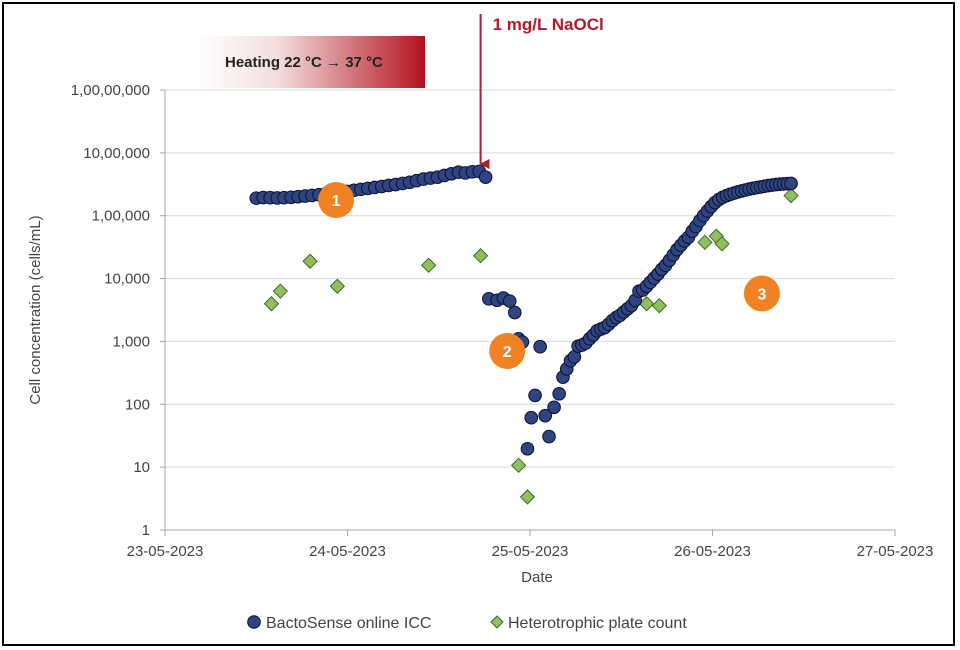 The height and width of the screenshot is (650, 960). What do you see at coordinates (146, 530) in the screenshot?
I see `y-tick-label: 1` at bounding box center [146, 530].